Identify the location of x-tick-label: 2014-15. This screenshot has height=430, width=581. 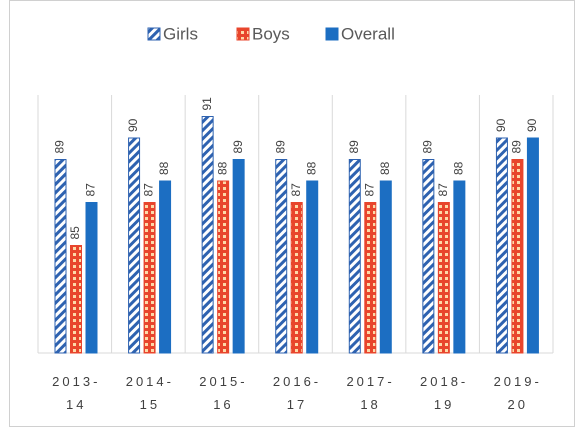
(150, 393).